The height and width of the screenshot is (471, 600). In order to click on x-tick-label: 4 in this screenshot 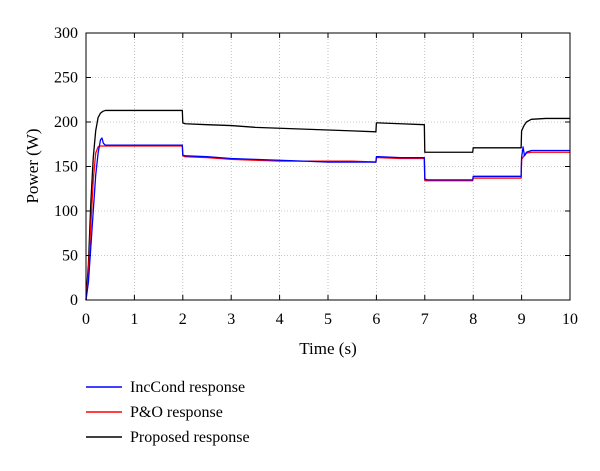, I will do `click(280, 319)`.